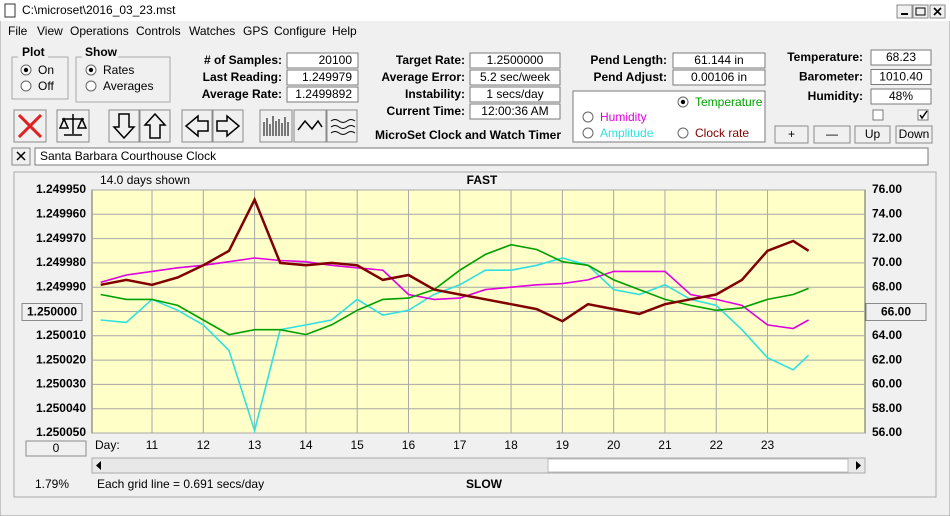 The image size is (950, 516). What do you see at coordinates (887, 384) in the screenshot?
I see `y-tick-label: 60.00` at bounding box center [887, 384].